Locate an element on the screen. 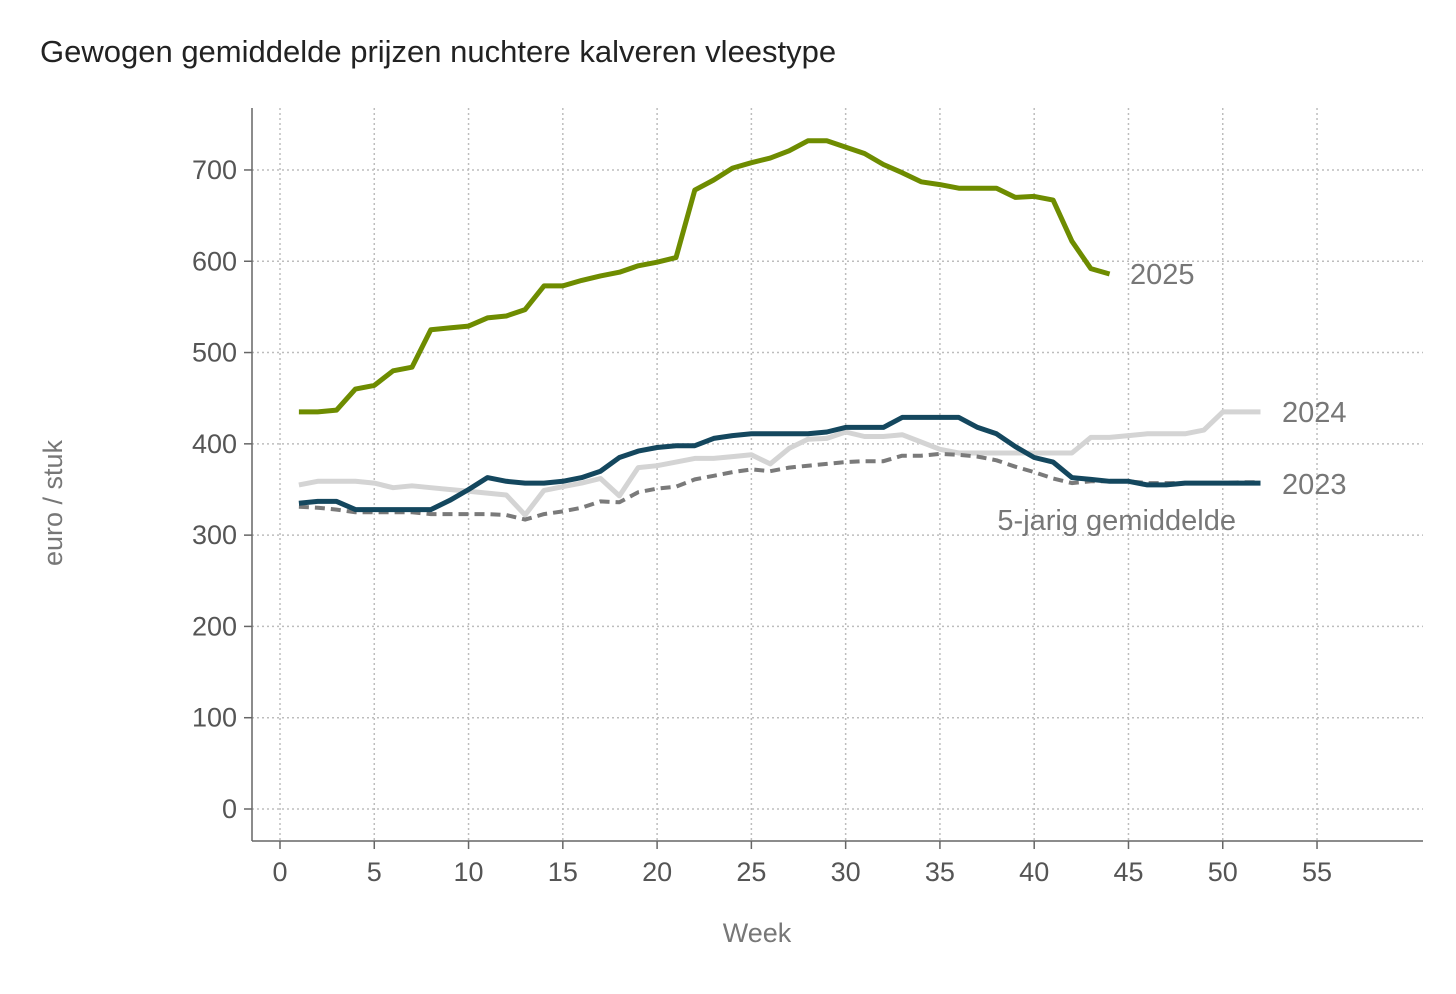 The height and width of the screenshot is (994, 1456). y-tick-label: 200 is located at coordinates (214, 626).